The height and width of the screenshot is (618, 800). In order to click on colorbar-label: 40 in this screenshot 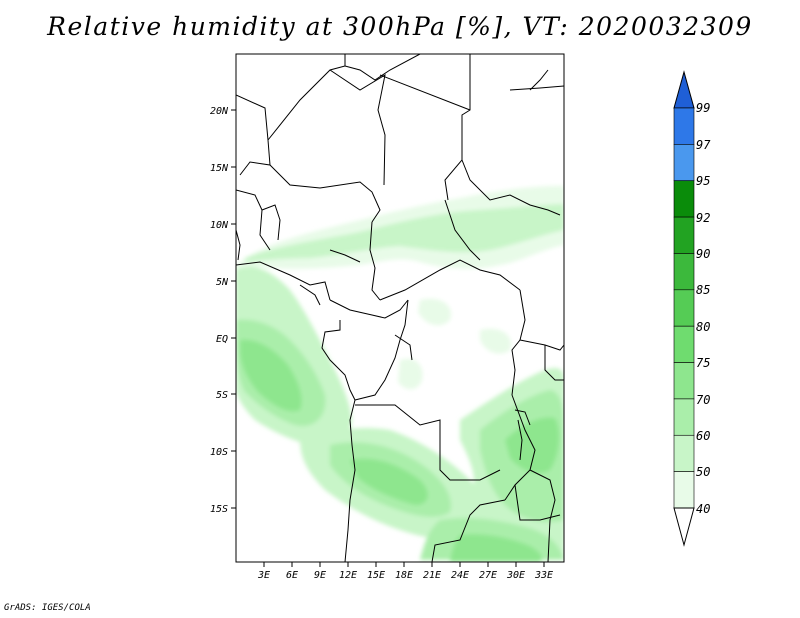, I will do `click(703, 509)`.